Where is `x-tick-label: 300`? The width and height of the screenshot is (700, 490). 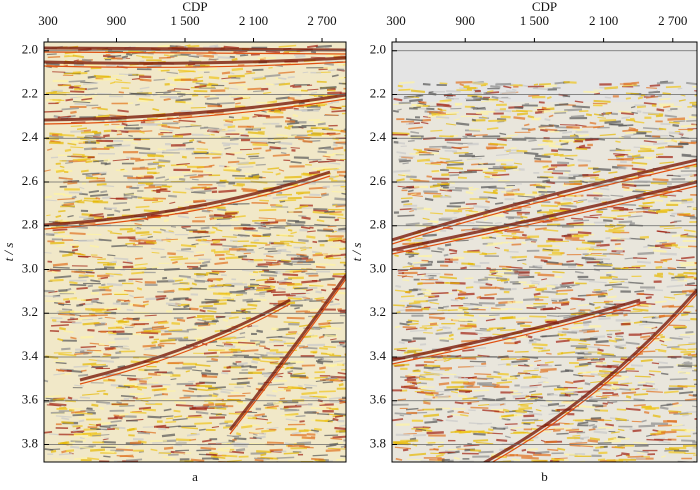
x-tick-label: 300 is located at coordinates (48, 20).